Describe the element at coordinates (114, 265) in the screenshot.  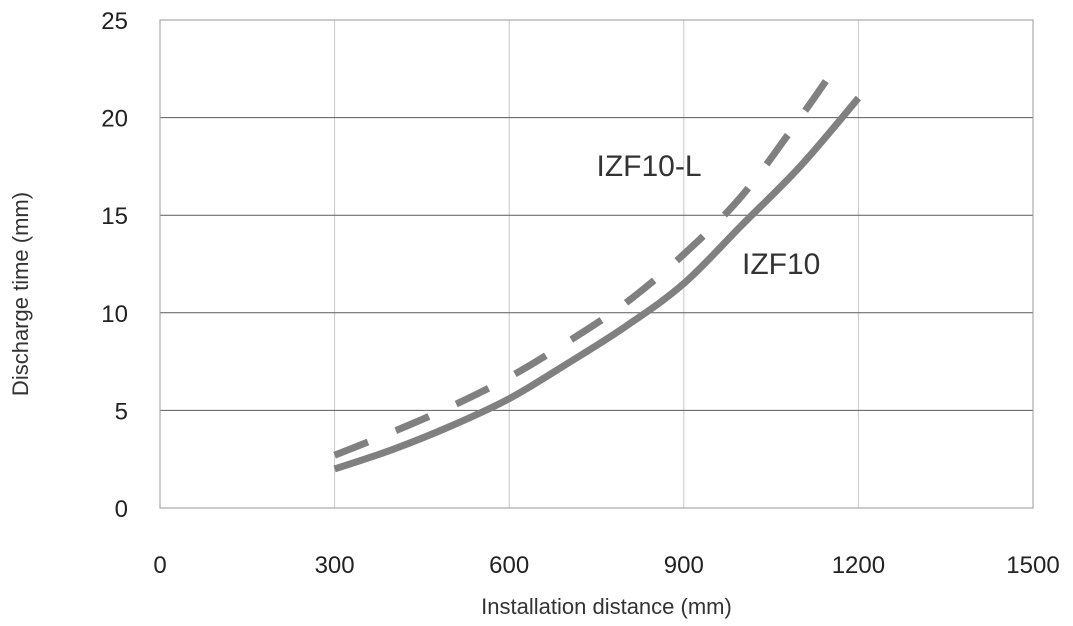
I see `y-tick-labels: 0 5 10 15 20 25` at that location.